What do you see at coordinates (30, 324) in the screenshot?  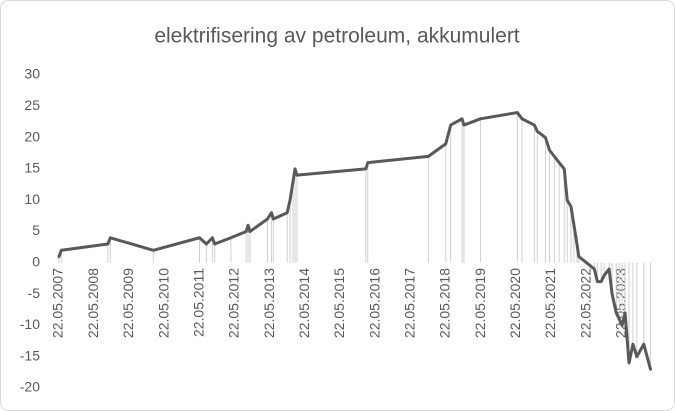 I see `y-tick-label: -10` at bounding box center [30, 324].